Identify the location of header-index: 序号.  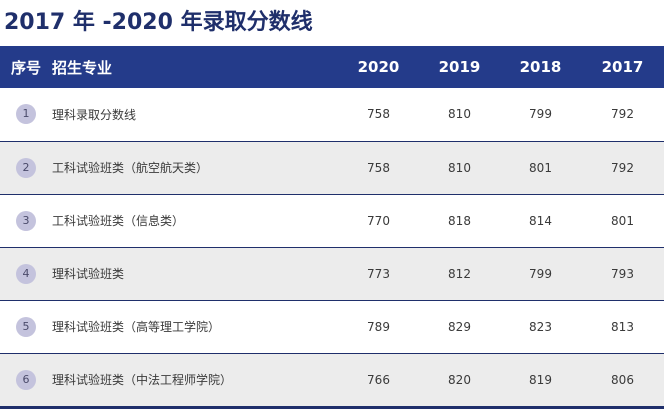
(25, 67).